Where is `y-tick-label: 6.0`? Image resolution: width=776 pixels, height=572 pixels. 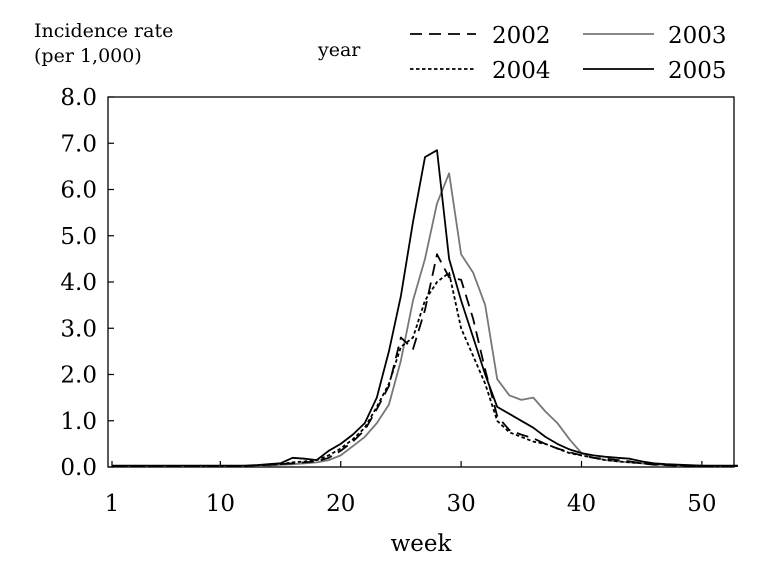 y-tick-label: 6.0 is located at coordinates (78, 191).